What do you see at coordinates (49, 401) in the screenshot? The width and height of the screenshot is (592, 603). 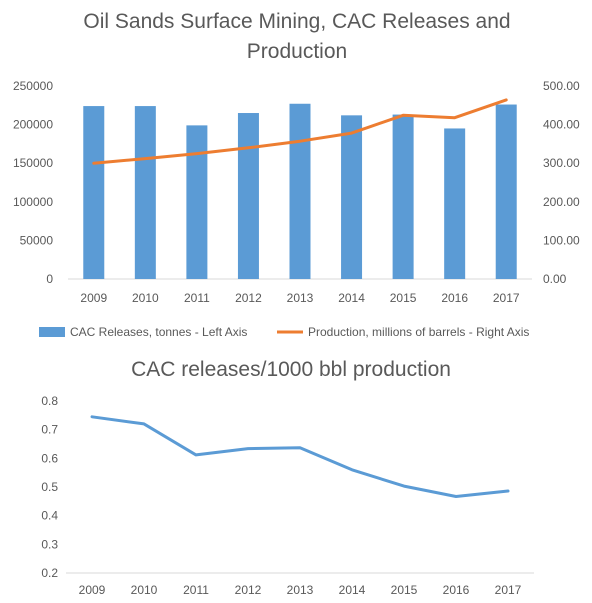 I see `y-tick-label: 0.8` at bounding box center [49, 401].